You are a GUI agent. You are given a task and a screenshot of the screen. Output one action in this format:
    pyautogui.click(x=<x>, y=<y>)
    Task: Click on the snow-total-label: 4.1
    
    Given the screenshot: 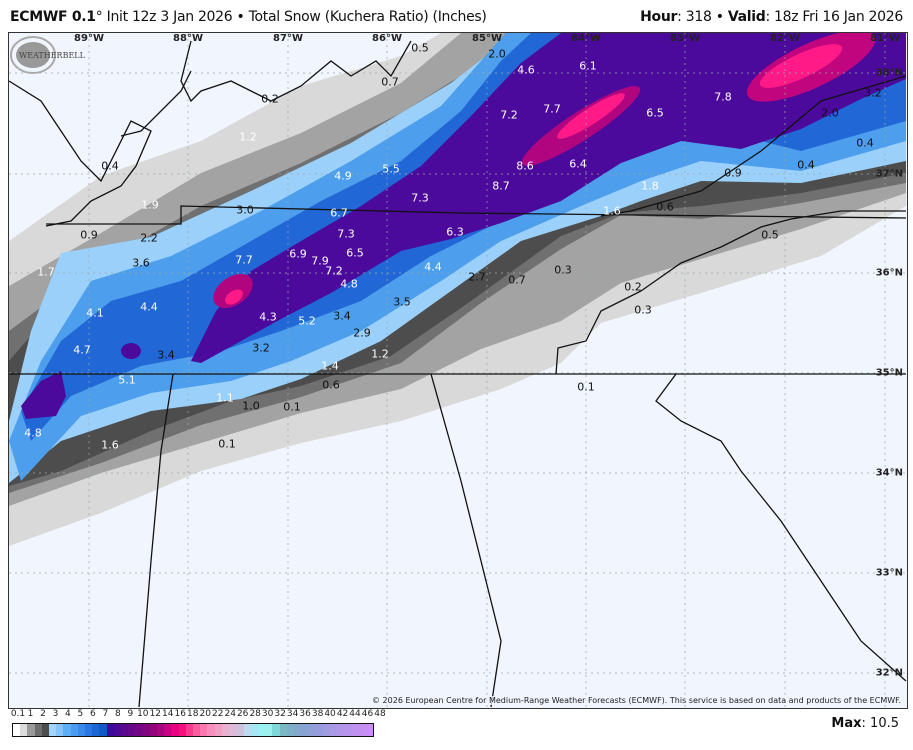 What is the action you would take?
    pyautogui.click(x=95, y=313)
    